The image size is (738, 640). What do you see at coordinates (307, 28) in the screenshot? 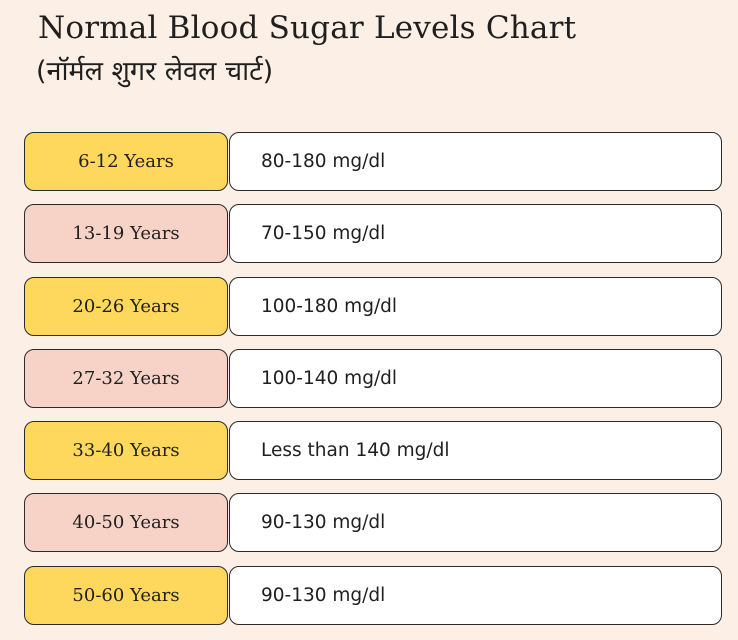
I see `page-title: Normal Blood Sugar Levels Chart` at bounding box center [307, 28].